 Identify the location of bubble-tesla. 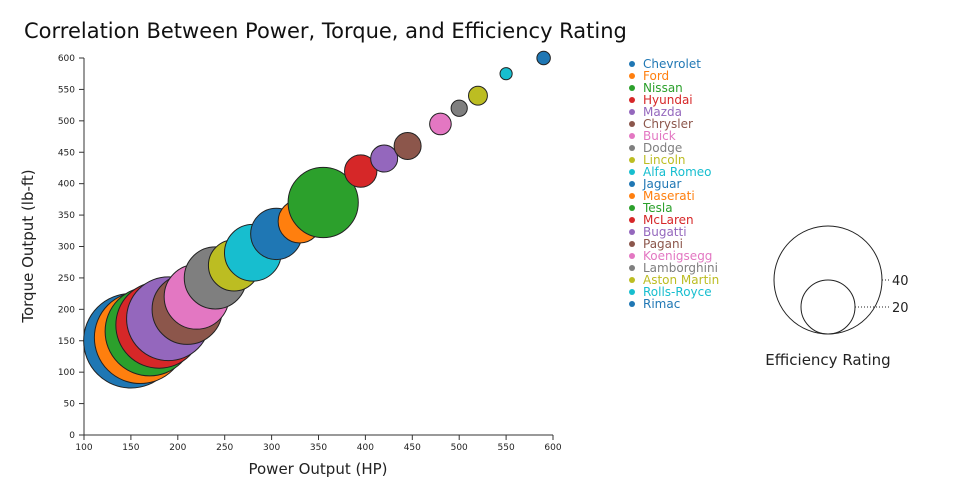
(323, 202).